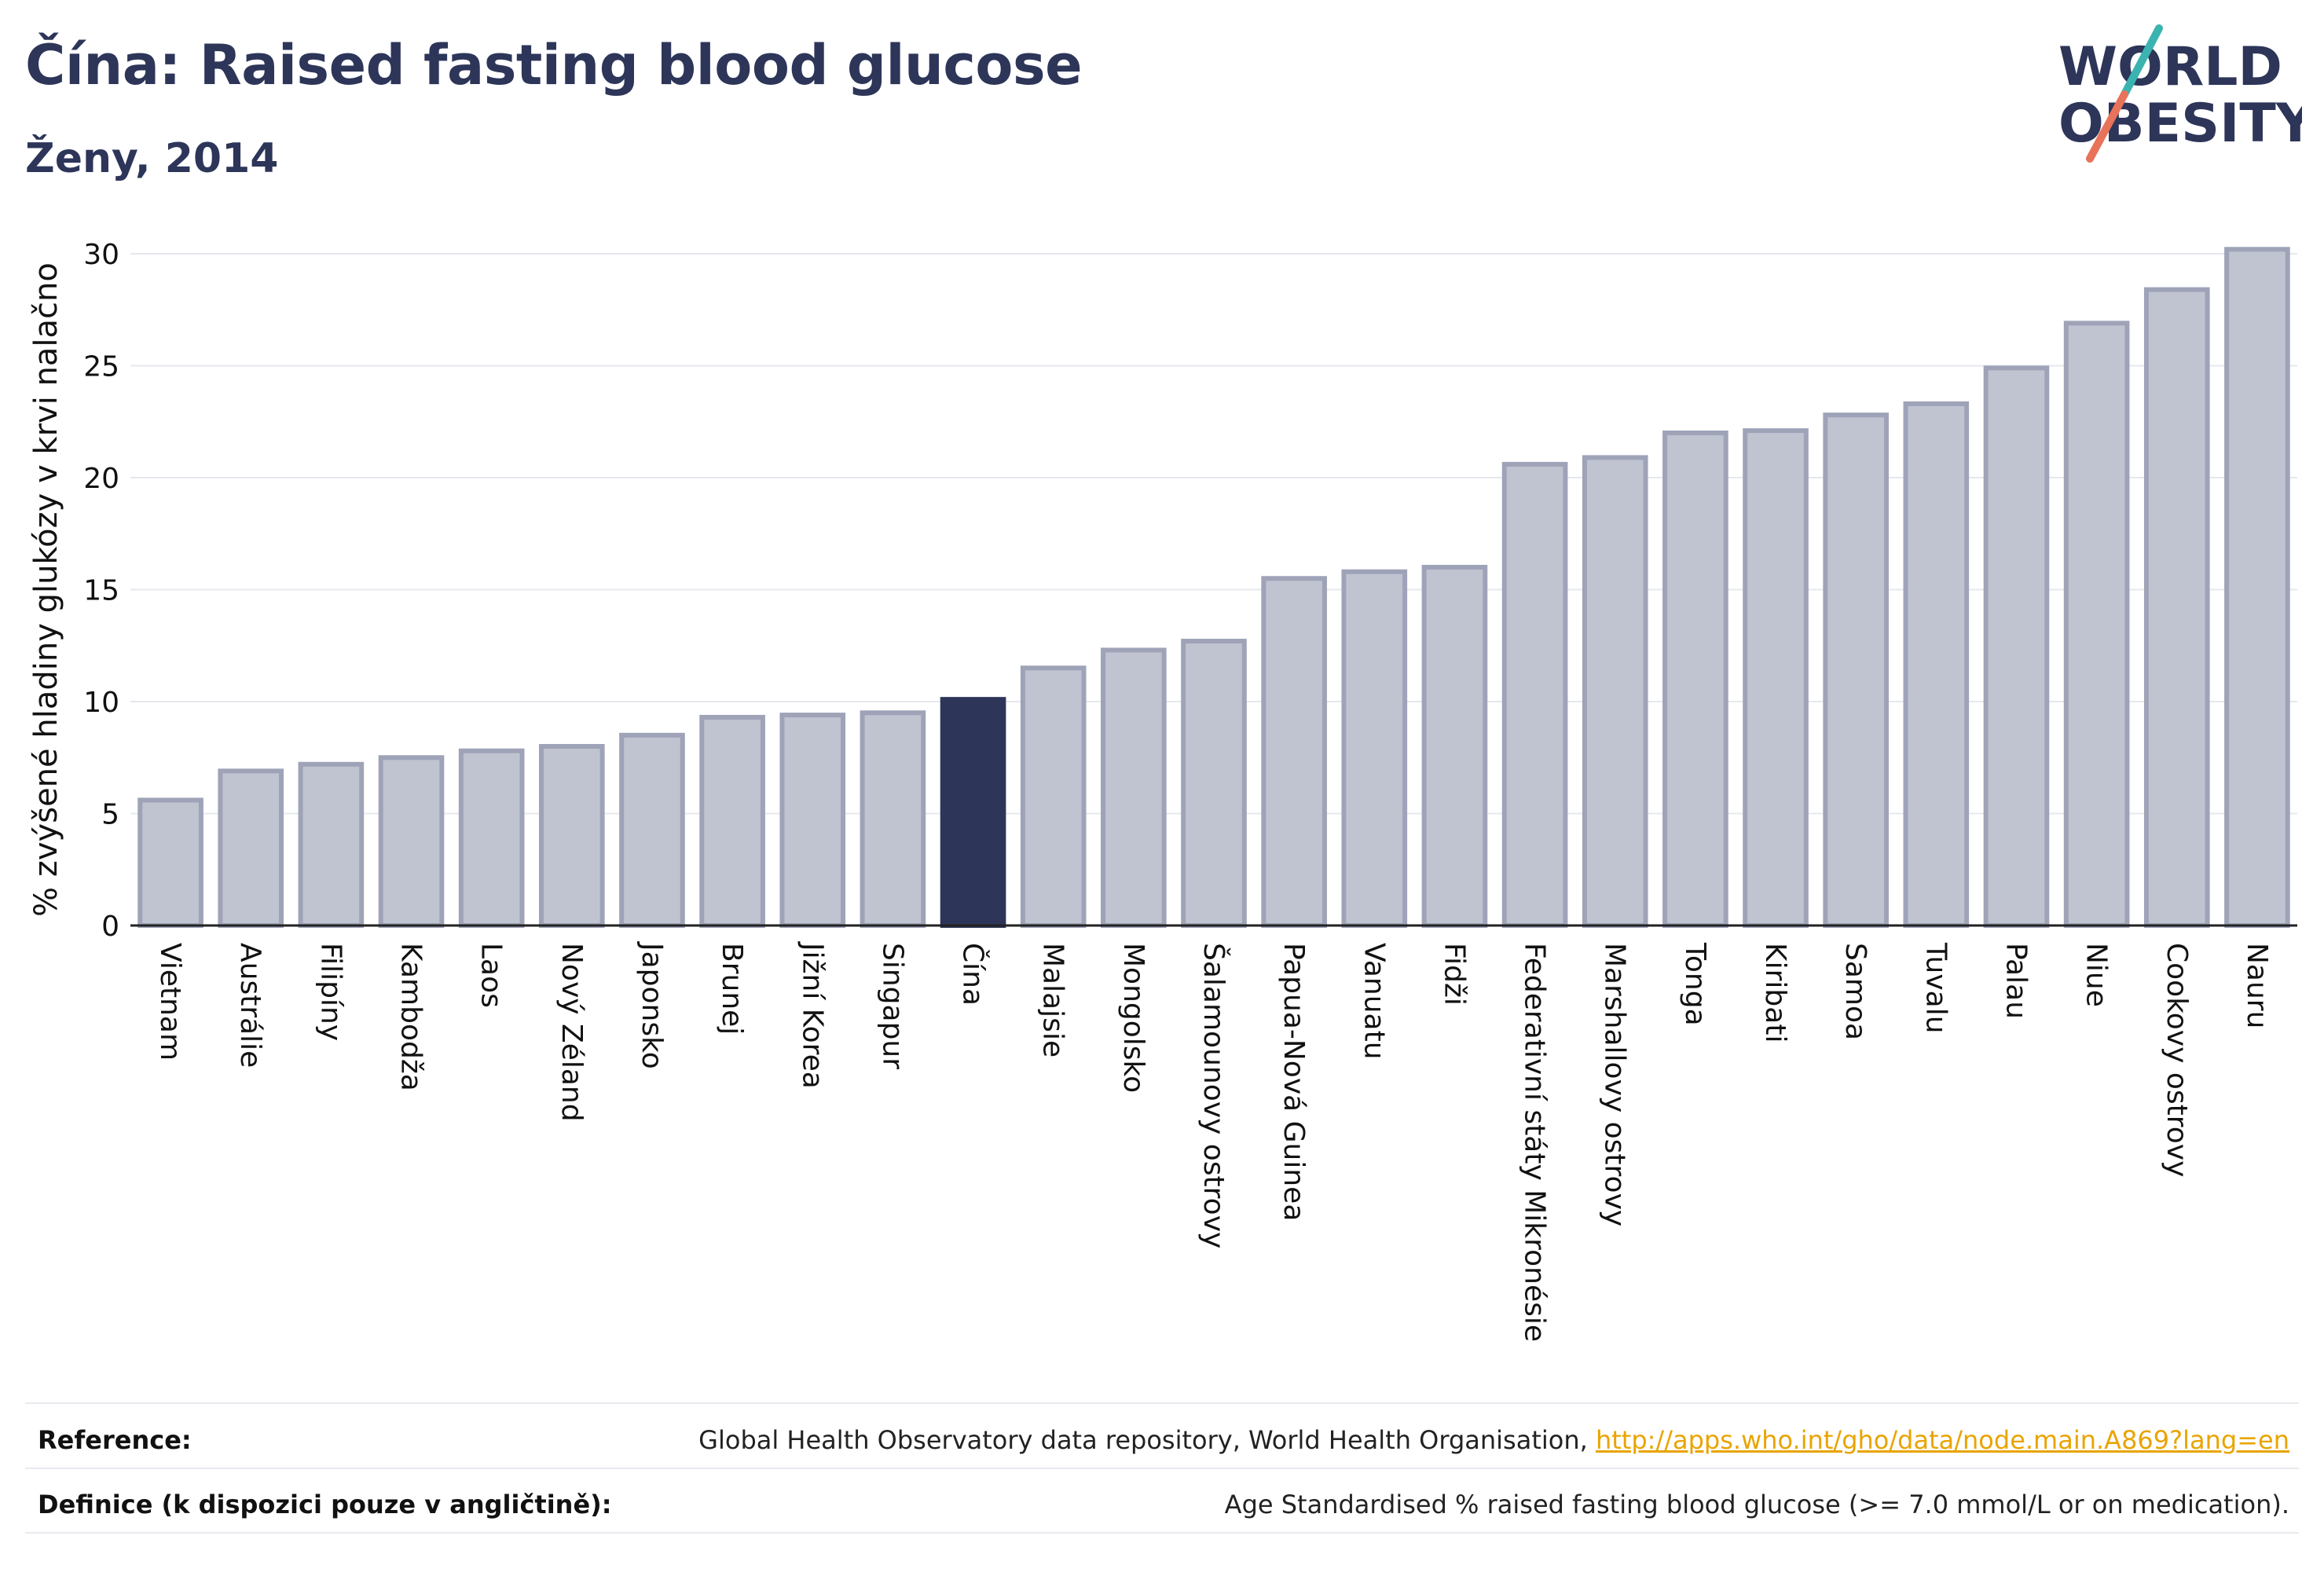 This screenshot has width=2324, height=1576. What do you see at coordinates (812, 1015) in the screenshot?
I see `x-tick-label: Jižní Korea` at bounding box center [812, 1015].